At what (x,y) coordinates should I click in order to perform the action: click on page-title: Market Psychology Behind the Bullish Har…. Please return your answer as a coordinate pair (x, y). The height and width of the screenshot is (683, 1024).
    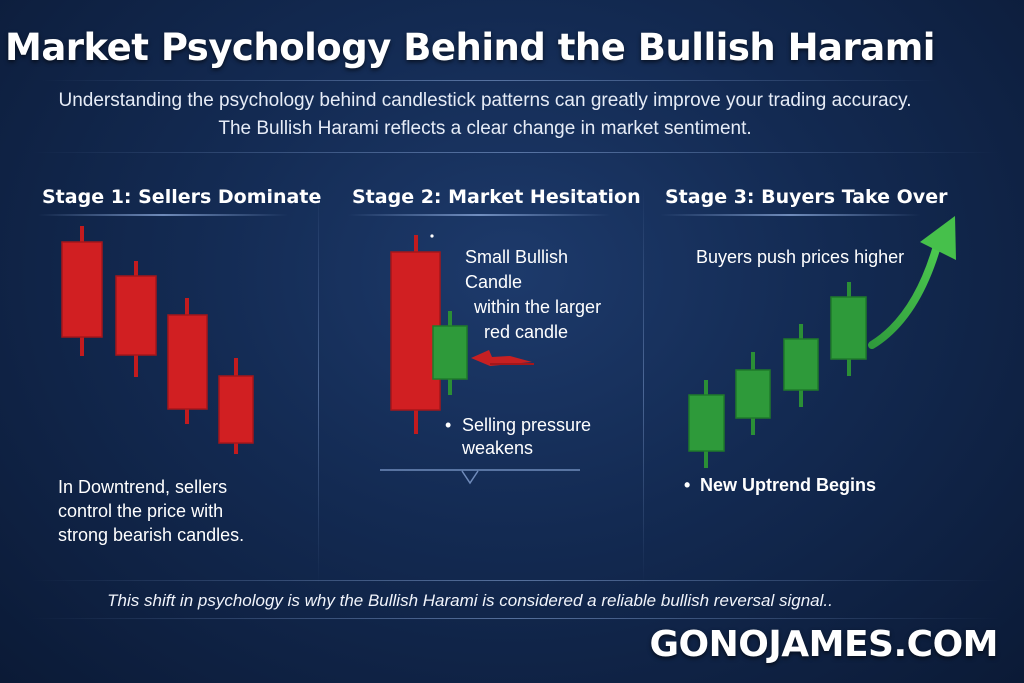
    Looking at the image, I should click on (470, 47).